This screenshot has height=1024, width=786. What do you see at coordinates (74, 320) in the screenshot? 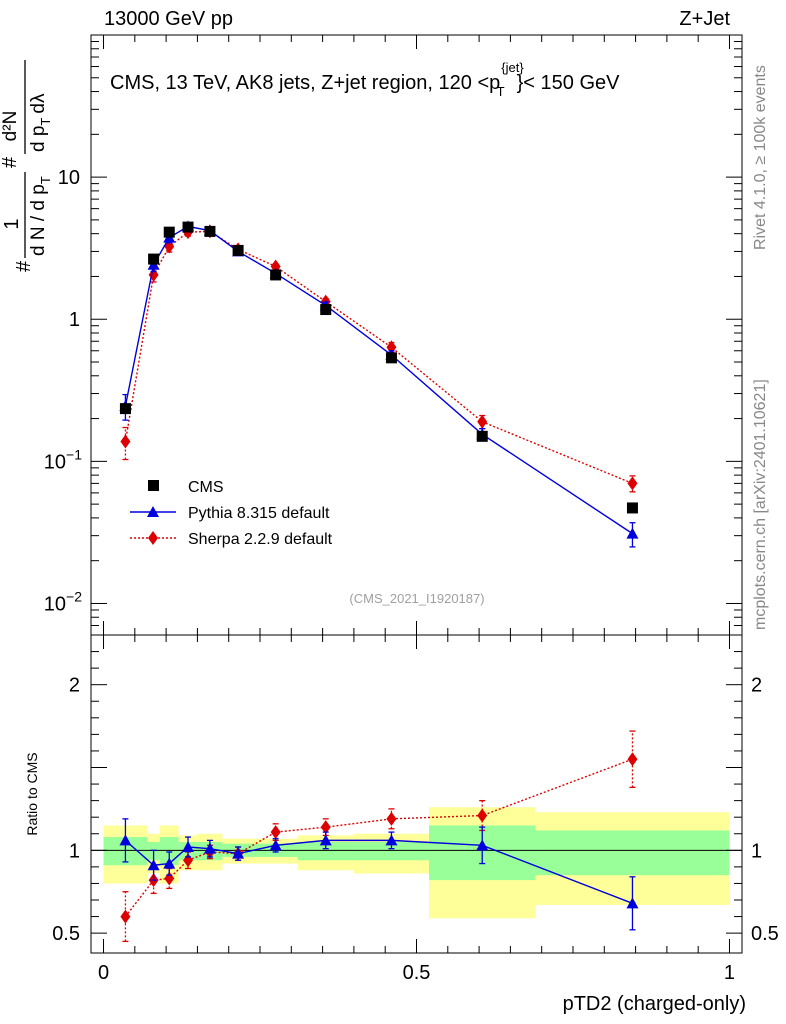
I see `y-tick-label-2: 1` at bounding box center [74, 320].